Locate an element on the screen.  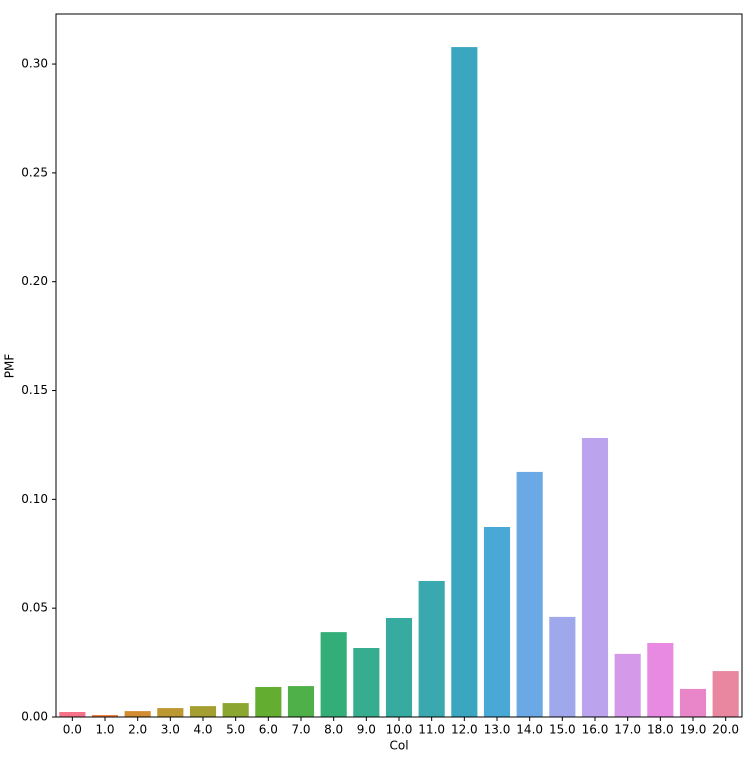
y-tick-label: 0.20 is located at coordinates (34, 281).